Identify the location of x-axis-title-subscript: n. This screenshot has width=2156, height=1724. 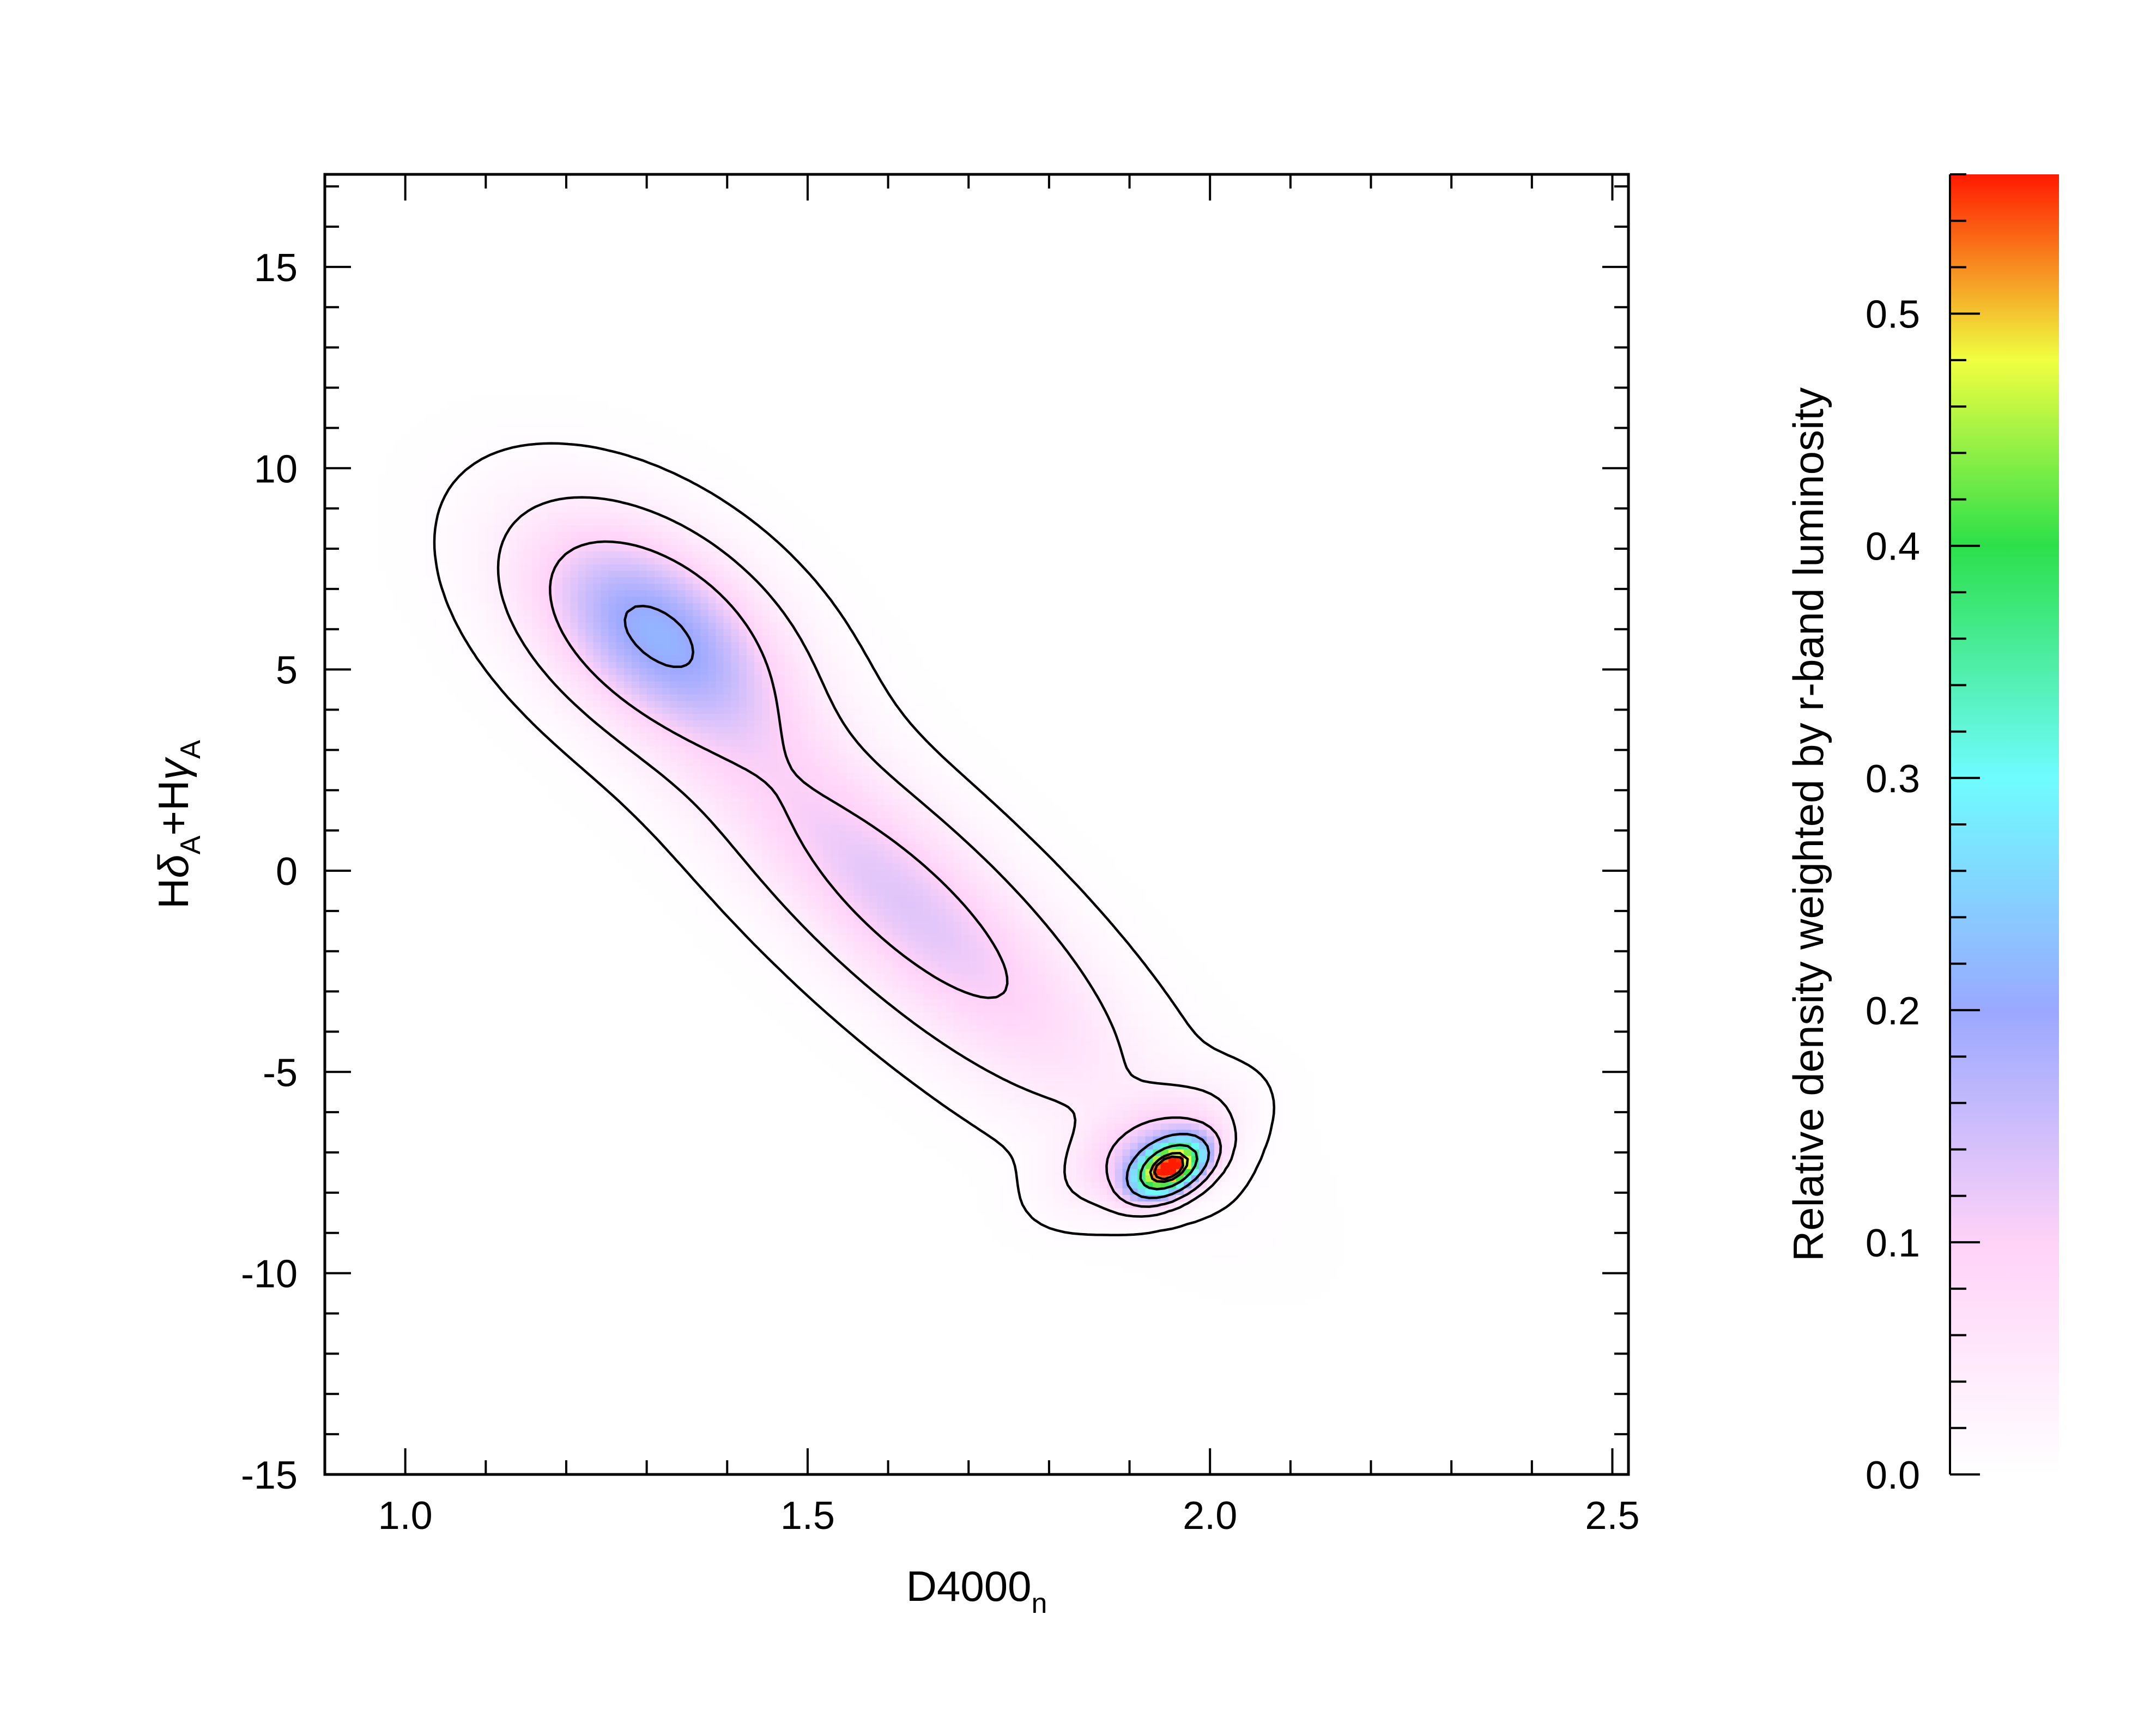
(1039, 1604).